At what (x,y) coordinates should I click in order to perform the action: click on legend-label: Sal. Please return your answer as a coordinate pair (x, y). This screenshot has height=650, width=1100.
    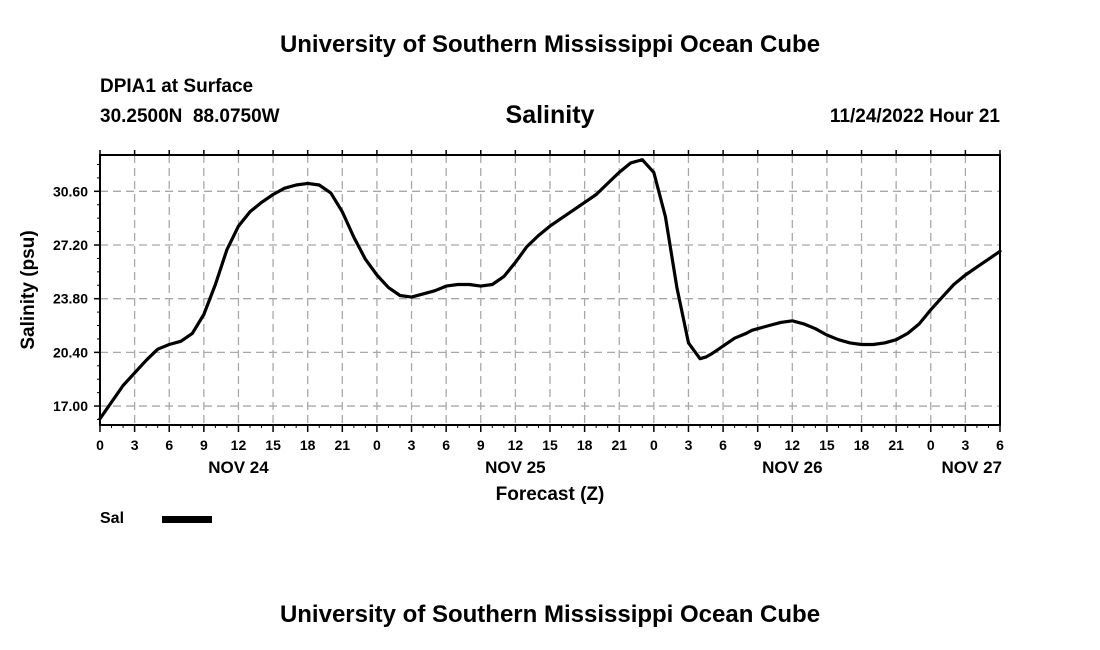
    Looking at the image, I should click on (112, 518).